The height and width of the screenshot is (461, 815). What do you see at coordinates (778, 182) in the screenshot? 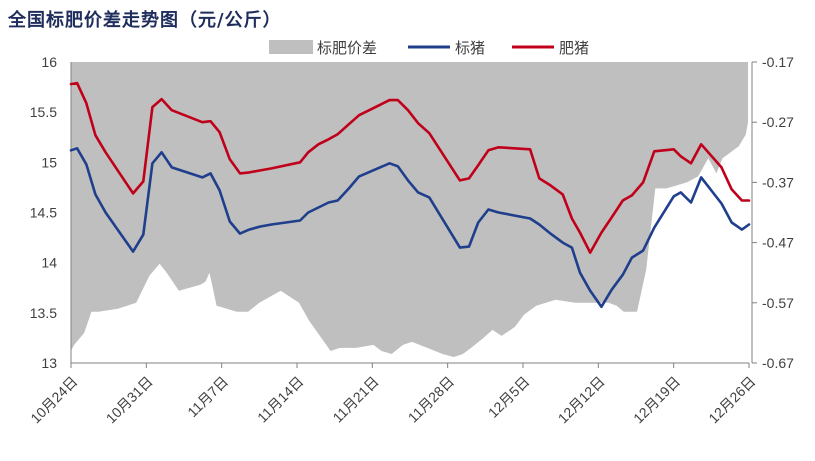
I see `right-tick-label: -0.37` at bounding box center [778, 182].